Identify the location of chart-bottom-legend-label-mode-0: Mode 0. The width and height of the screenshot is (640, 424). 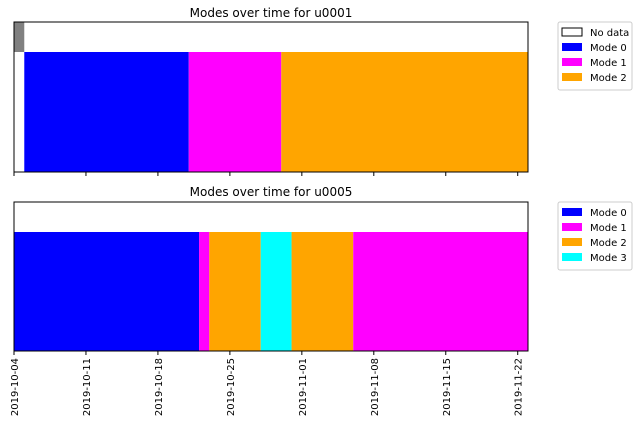
(608, 213).